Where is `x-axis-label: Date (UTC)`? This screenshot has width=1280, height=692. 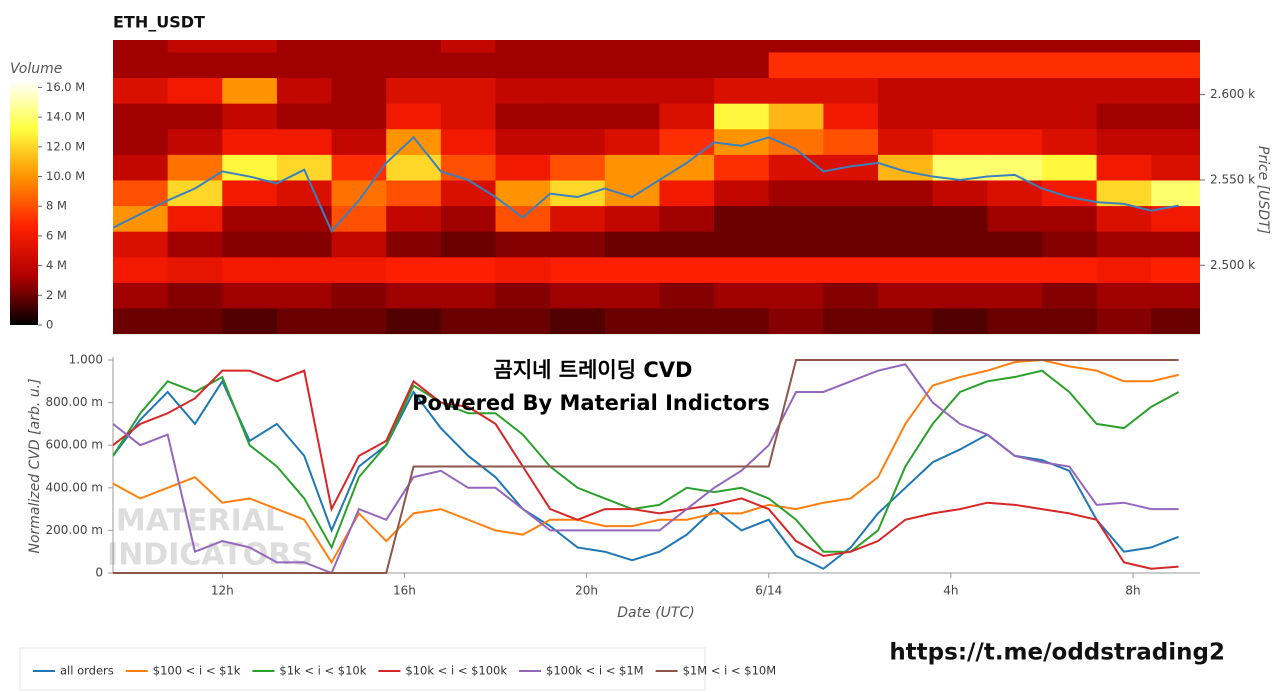 x-axis-label: Date (UTC) is located at coordinates (655, 613).